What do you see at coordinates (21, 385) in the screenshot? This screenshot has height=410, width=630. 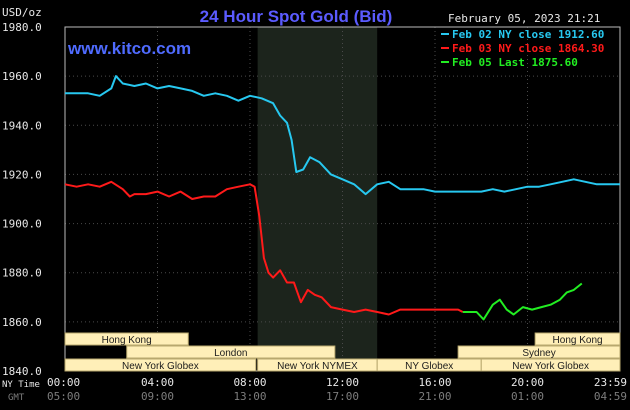 I see `x-axis-label-ny: NY Time` at bounding box center [21, 385].